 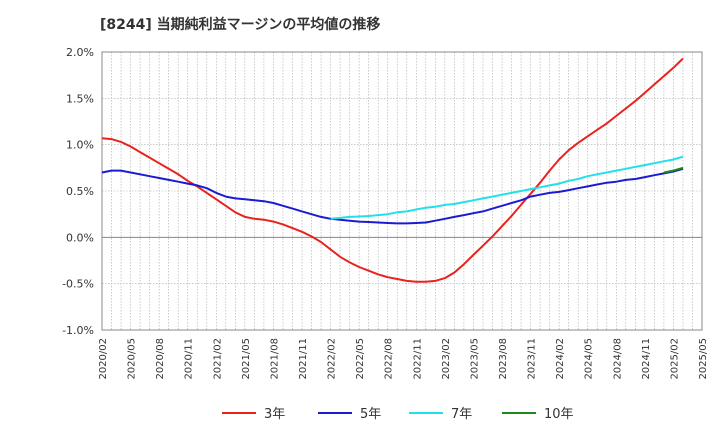 What do you see at coordinates (80, 52) in the screenshot?
I see `y-tick-label: 2.0%` at bounding box center [80, 52].